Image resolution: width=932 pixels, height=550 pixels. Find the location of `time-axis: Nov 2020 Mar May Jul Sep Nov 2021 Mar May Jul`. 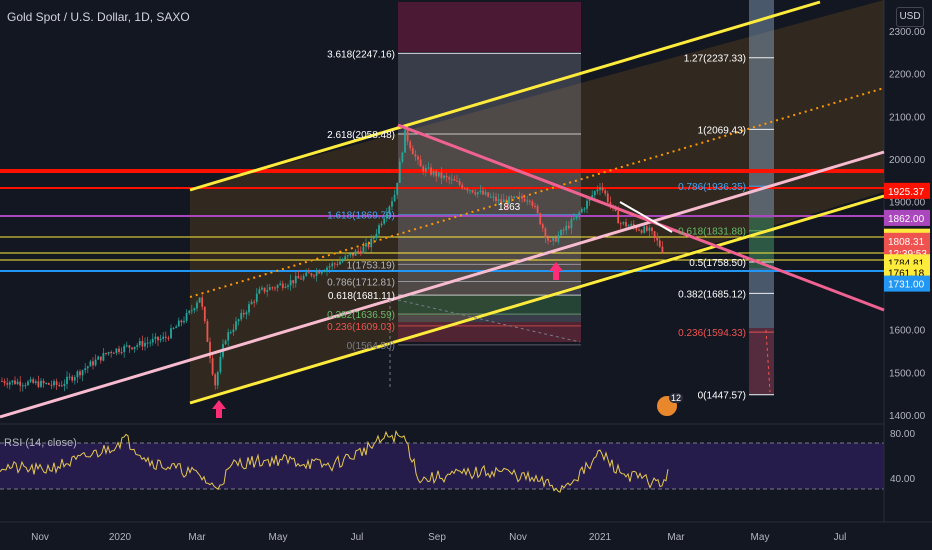

time-axis: Nov 2020 Mar May Jul Sep Nov 2021 Mar May Jul is located at coordinates (438, 537).